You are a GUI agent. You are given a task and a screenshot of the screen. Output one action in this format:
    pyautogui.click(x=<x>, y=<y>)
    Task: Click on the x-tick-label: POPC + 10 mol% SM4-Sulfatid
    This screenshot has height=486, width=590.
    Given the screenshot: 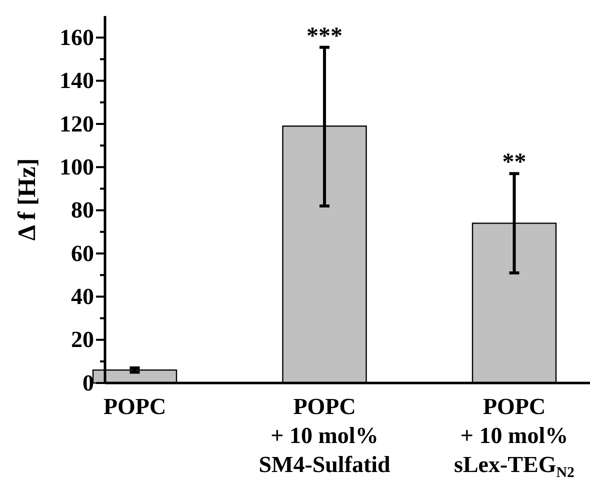 What is the action you would take?
    pyautogui.click(x=324, y=435)
    